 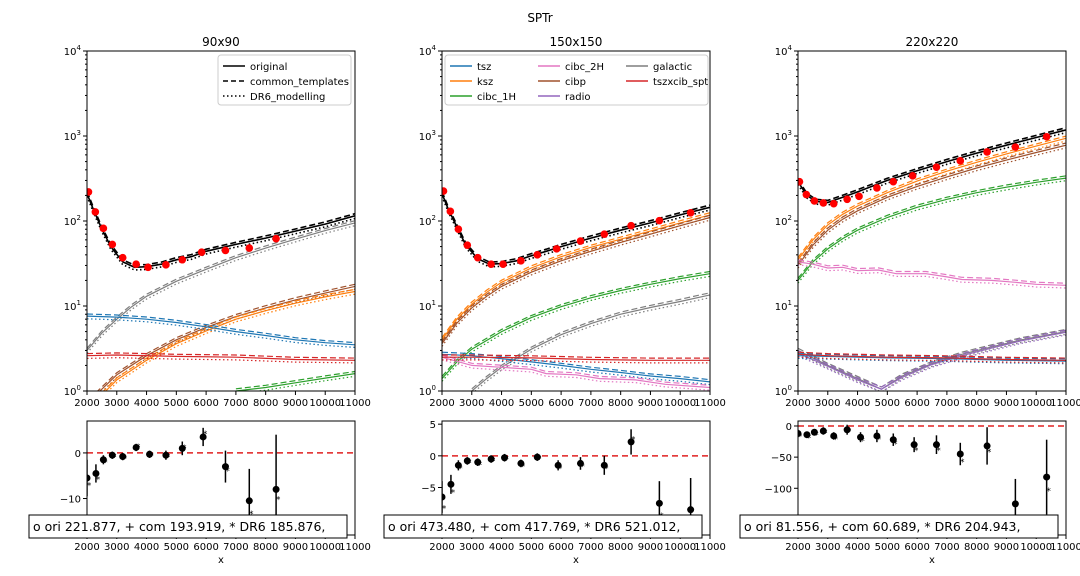 I want to click on x-tick-label: 8000, so click(x=620, y=403).